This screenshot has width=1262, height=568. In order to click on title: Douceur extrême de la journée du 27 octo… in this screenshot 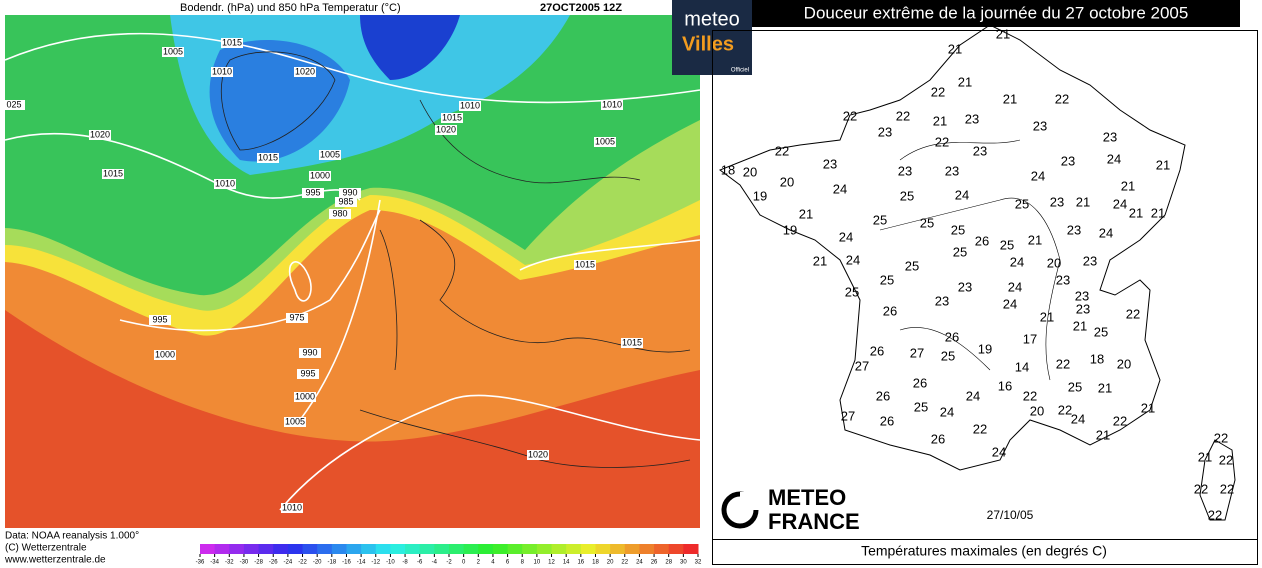, I will do `click(996, 12)`.